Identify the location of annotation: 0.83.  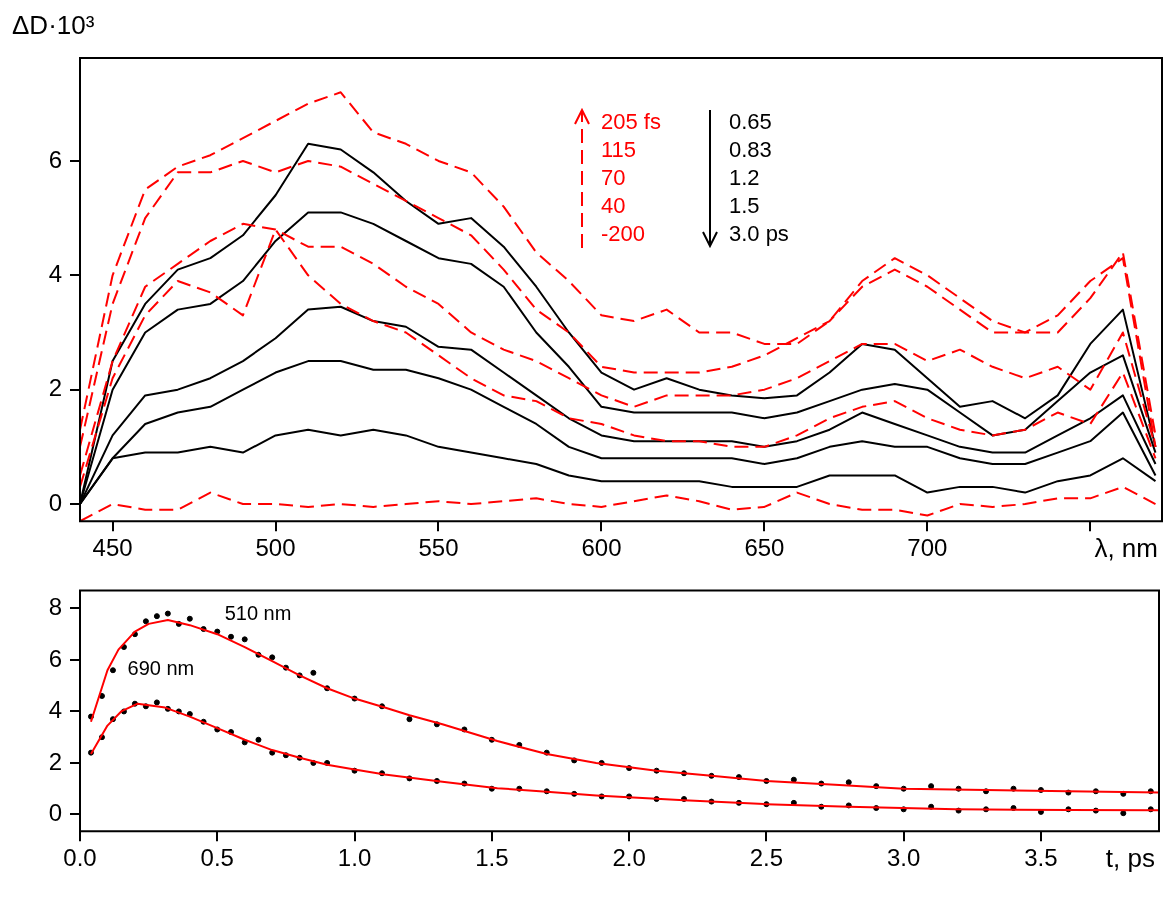
(750, 150).